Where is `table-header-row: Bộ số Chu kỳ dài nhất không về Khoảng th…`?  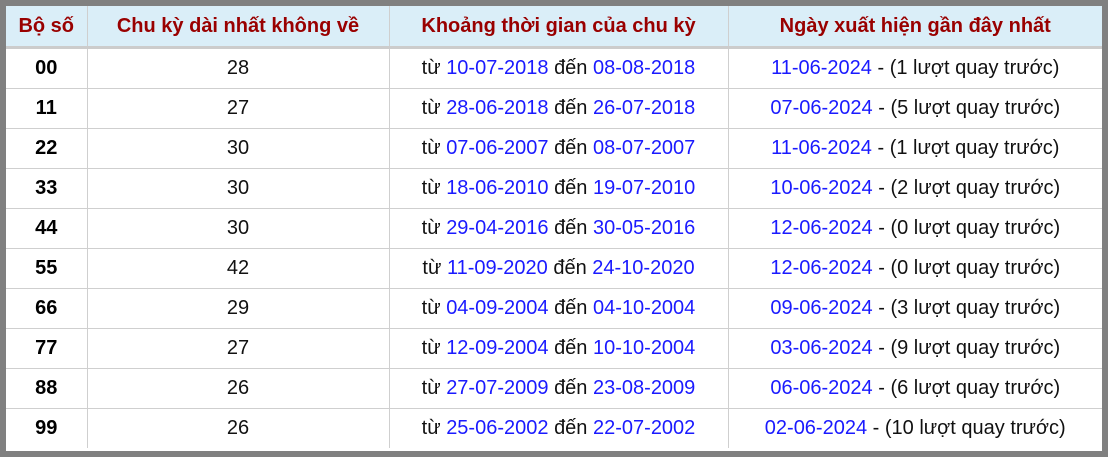
table-header-row: Bộ số Chu kỳ dài nhất không về Khoảng th… is located at coordinates (554, 27).